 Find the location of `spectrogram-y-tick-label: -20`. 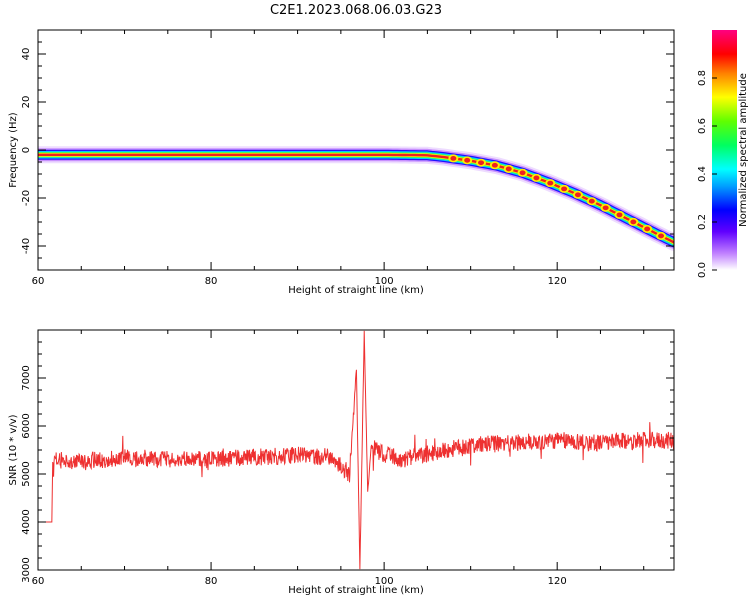

spectrogram-y-tick-label: -20 is located at coordinates (26, 198).